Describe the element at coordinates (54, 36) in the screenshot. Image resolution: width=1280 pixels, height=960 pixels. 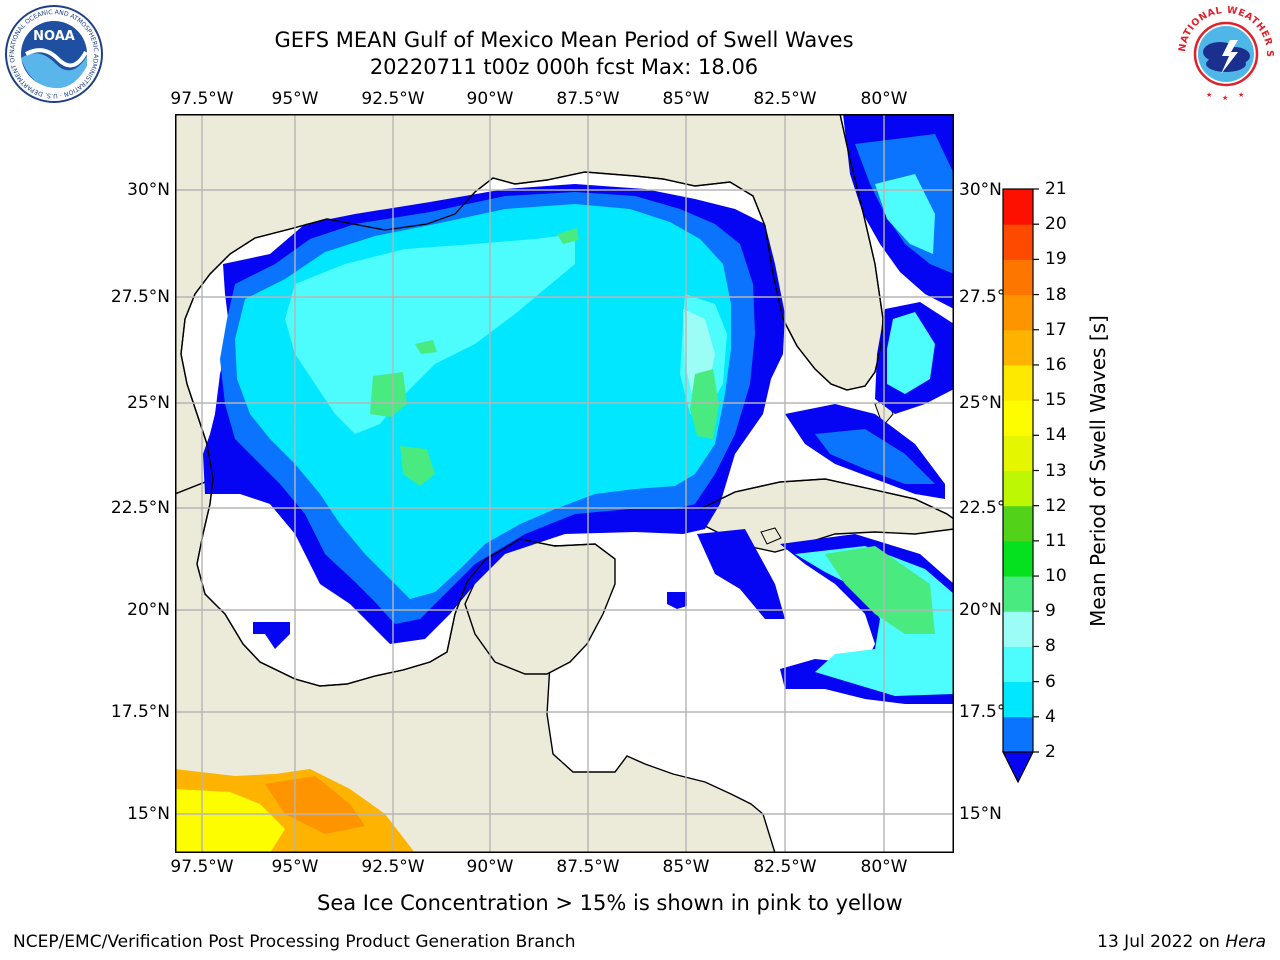
I see `noaa-text: NOAA` at that location.